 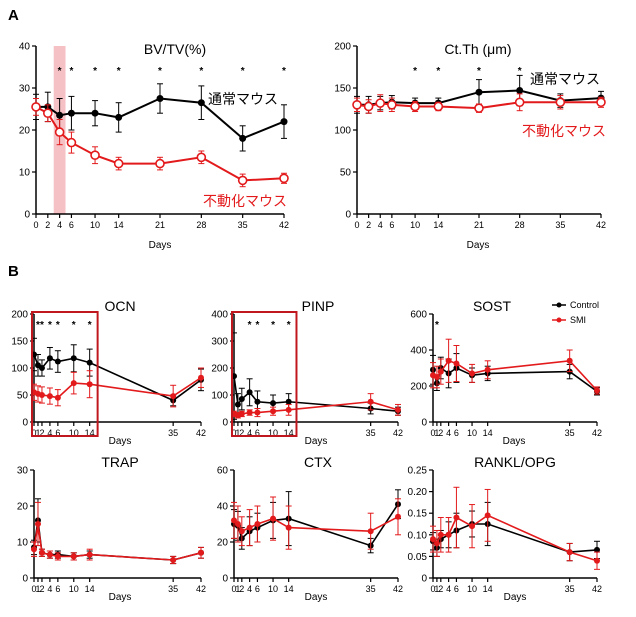 What do you see at coordinates (584, 305) in the screenshot?
I see `legend-control-label: Control` at bounding box center [584, 305].